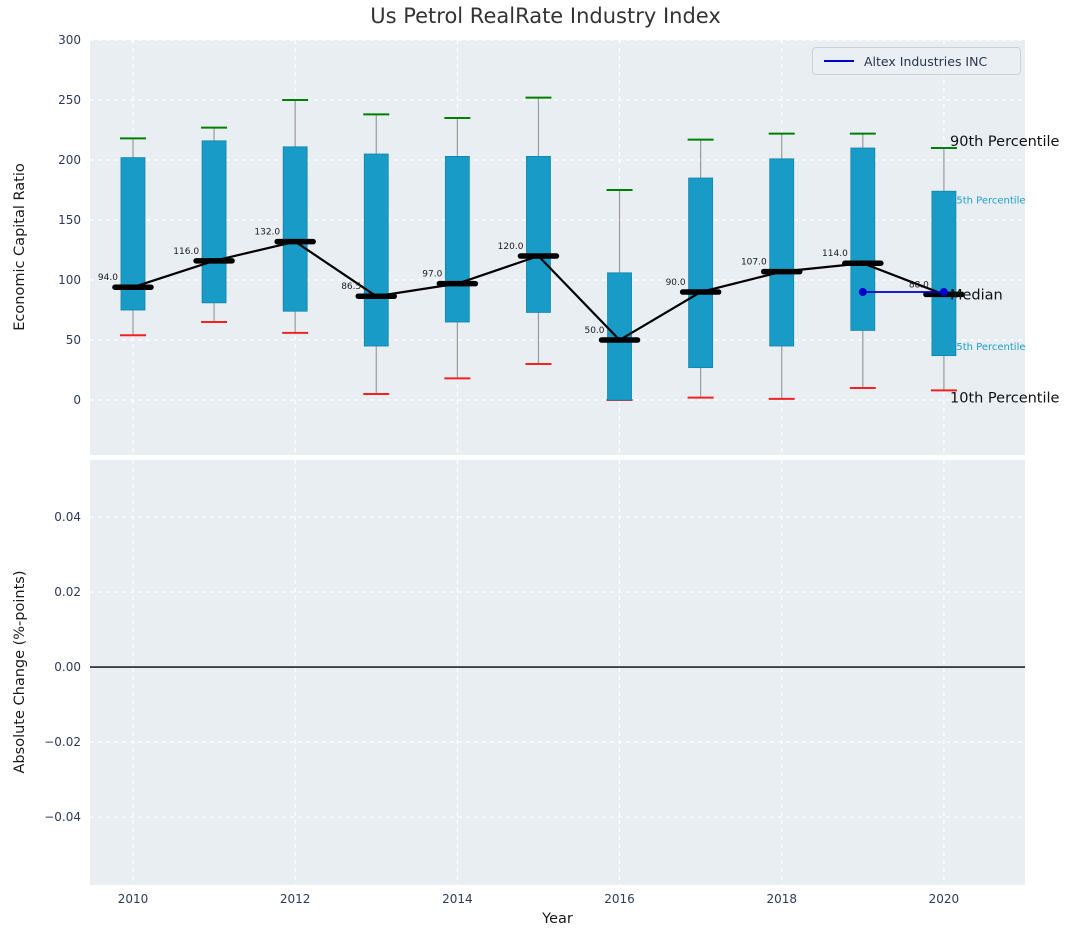 This screenshot has height=942, width=1087. What do you see at coordinates (919, 285) in the screenshot?
I see `median-value-label: 88.0` at bounding box center [919, 285].